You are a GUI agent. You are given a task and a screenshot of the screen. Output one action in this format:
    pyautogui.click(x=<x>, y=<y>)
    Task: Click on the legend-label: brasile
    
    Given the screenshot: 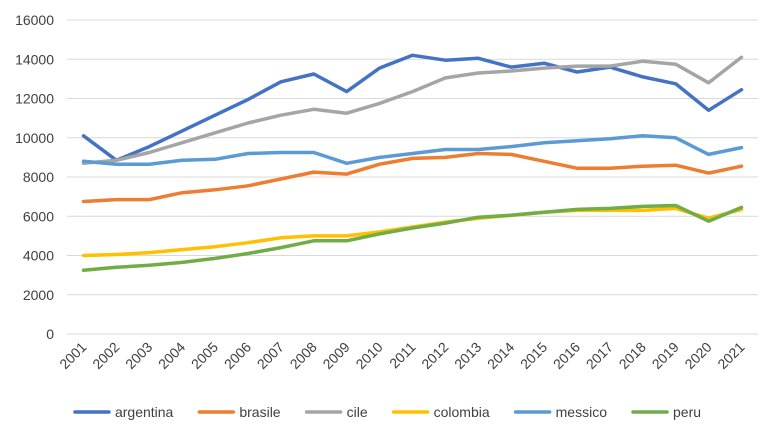 What is the action you would take?
    pyautogui.click(x=259, y=412)
    